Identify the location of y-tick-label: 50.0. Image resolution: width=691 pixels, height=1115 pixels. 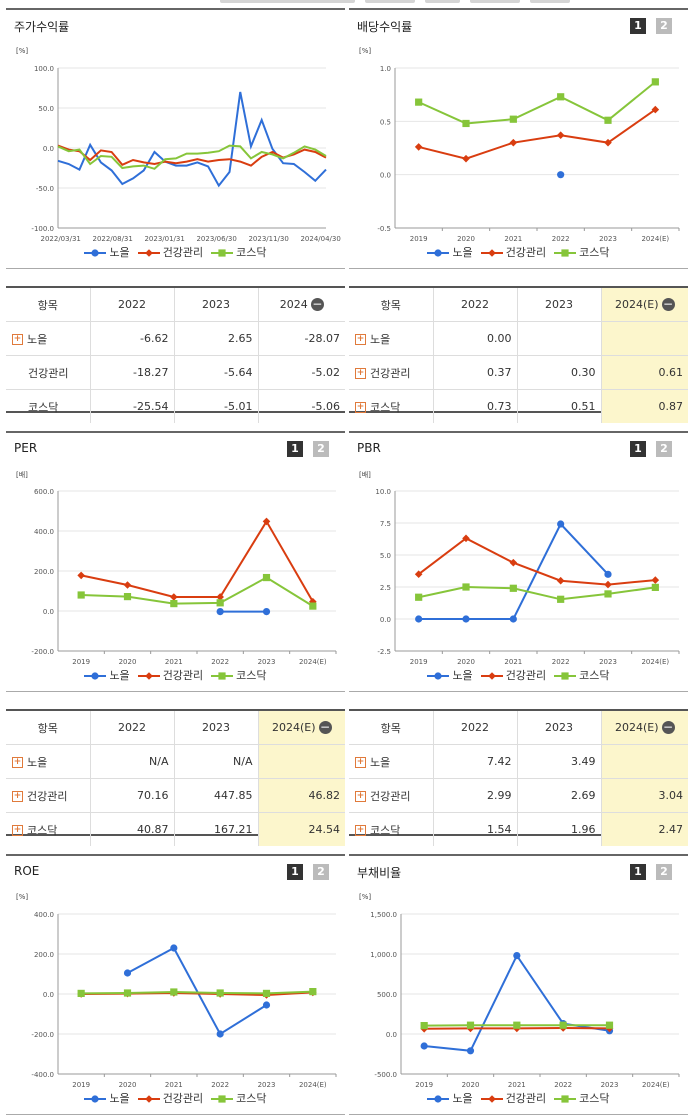
(46, 109).